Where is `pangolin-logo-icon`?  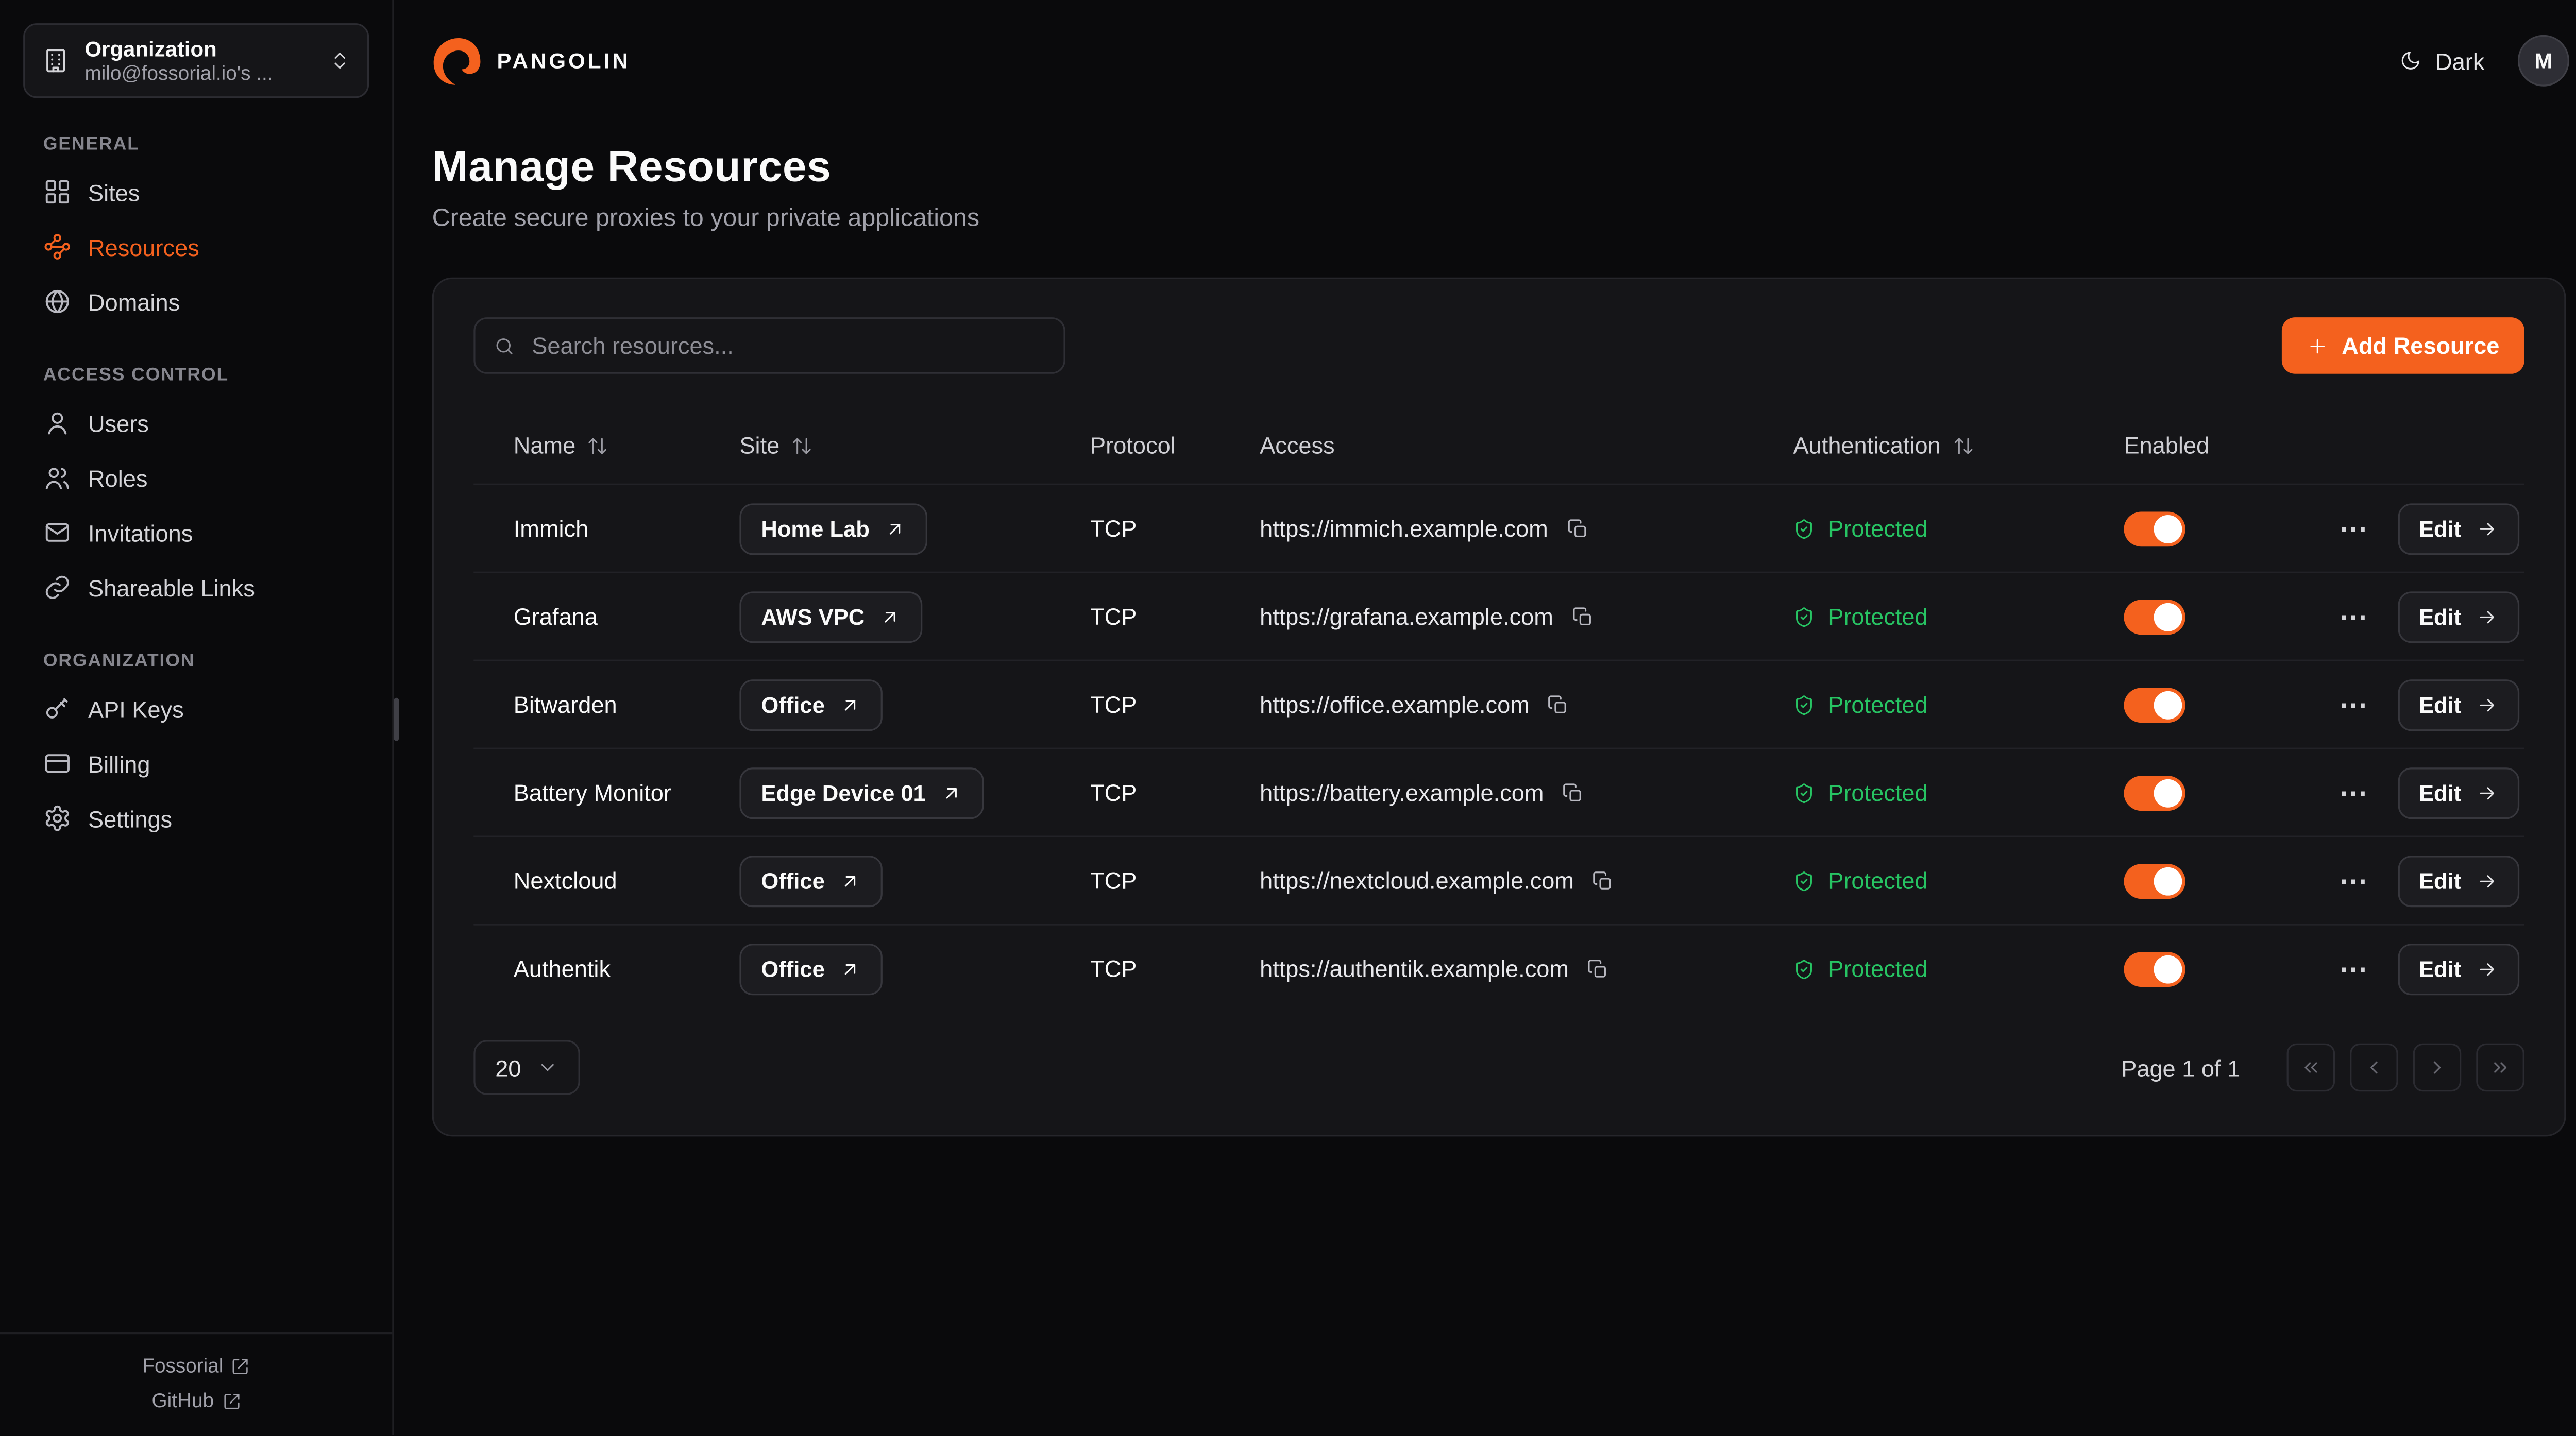 pangolin-logo-icon is located at coordinates (457, 60).